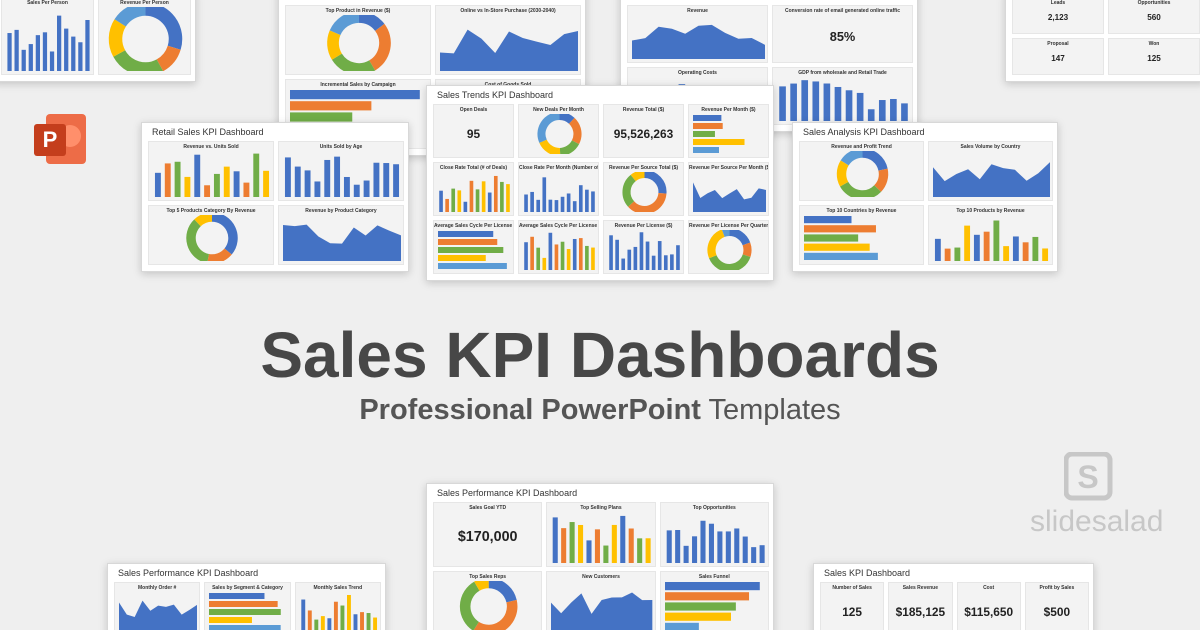 This screenshot has height=630, width=1200. Describe the element at coordinates (714, 508) in the screenshot. I see `panel-label: Top Opportunities` at that location.